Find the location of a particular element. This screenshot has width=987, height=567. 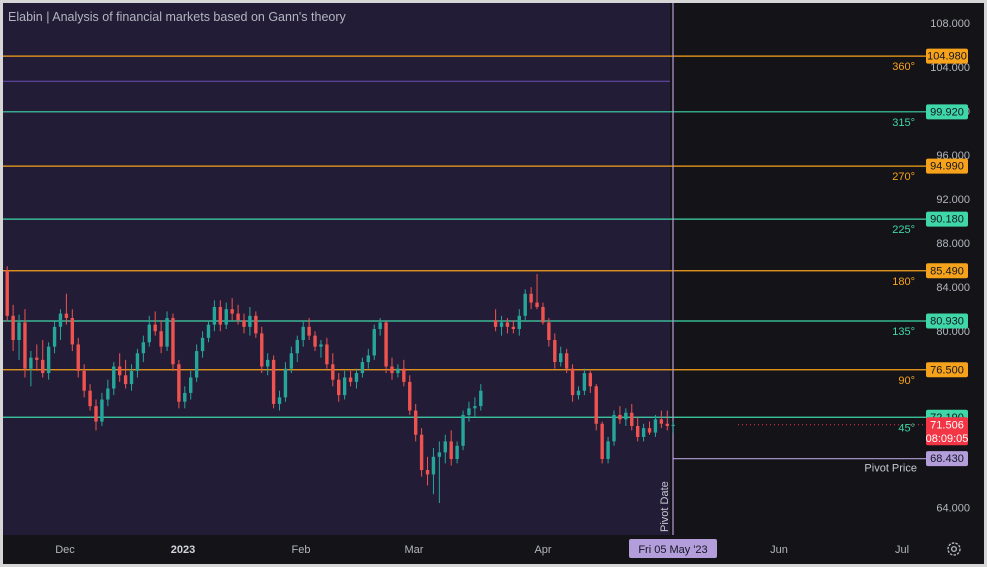

gann-level-badge-5-label: 80.930 is located at coordinates (947, 321).